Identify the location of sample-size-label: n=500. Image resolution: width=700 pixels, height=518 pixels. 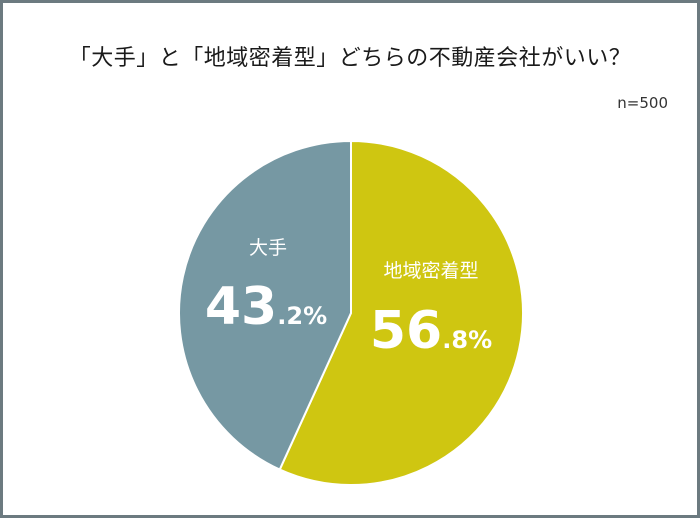
(642, 103).